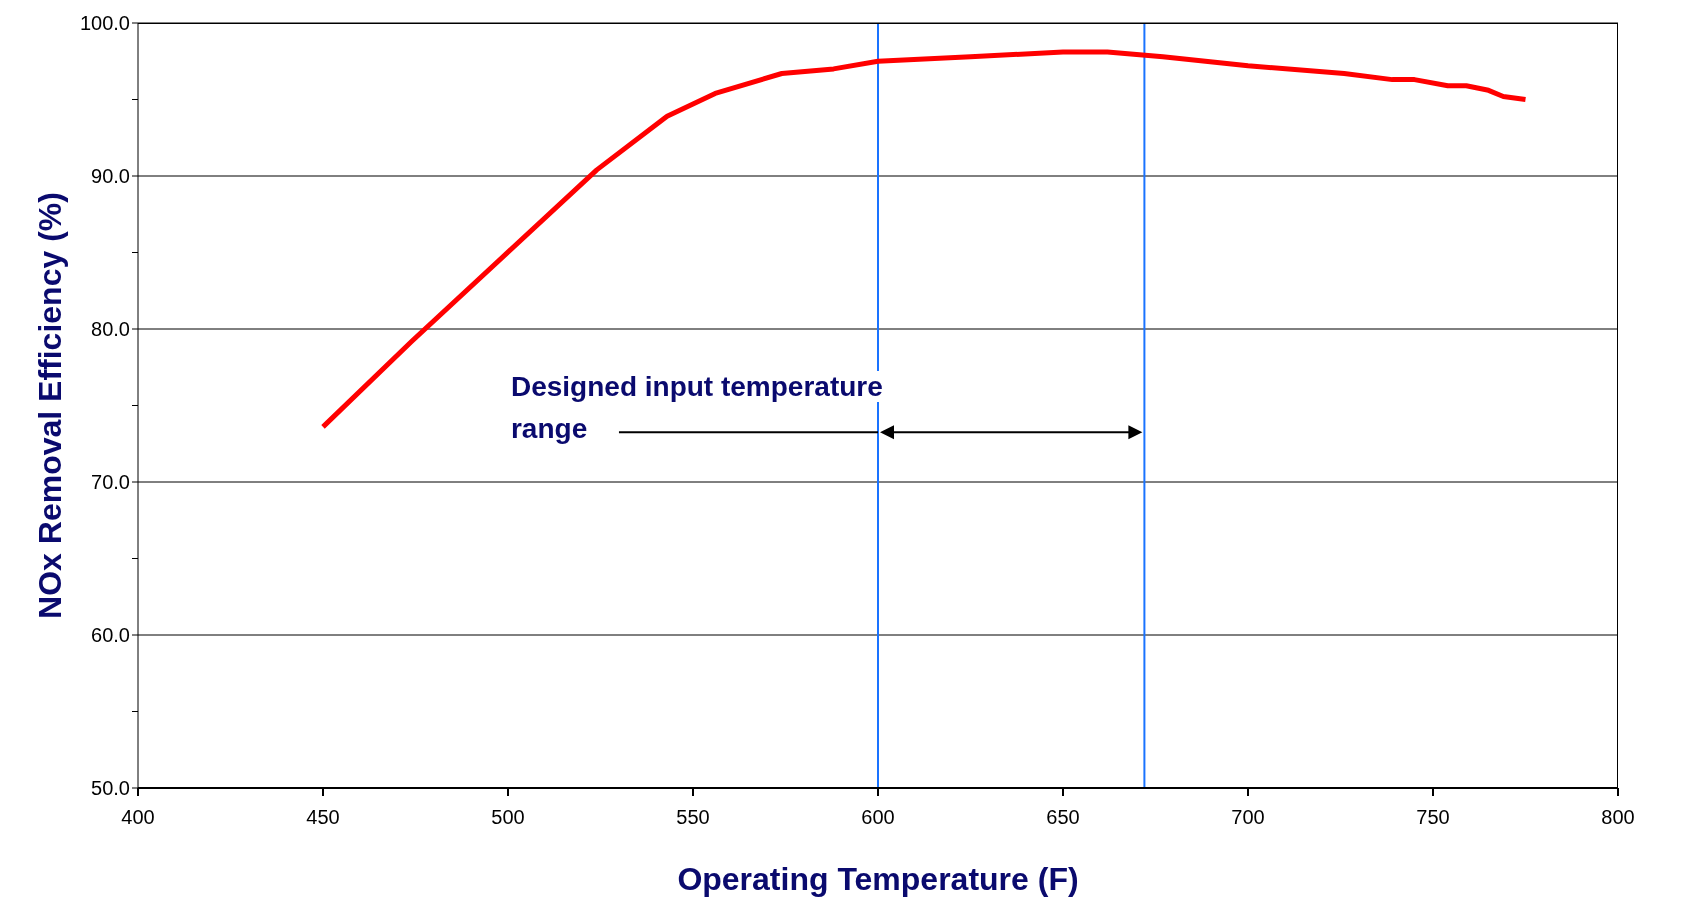 This screenshot has width=1682, height=923. I want to click on x-tick-label: 650, so click(1063, 817).